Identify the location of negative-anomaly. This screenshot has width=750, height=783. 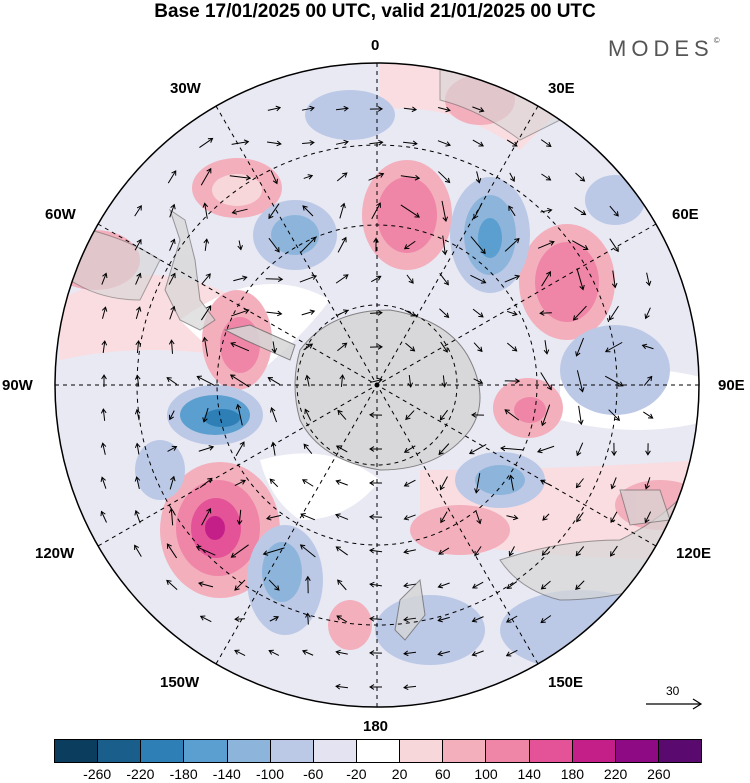
(160, 470).